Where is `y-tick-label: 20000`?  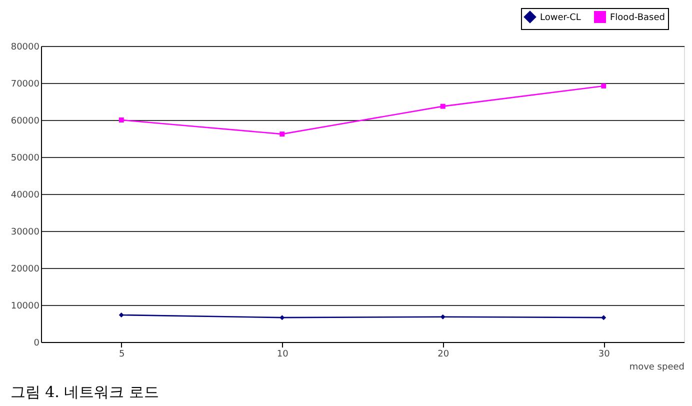
y-tick-label: 20000 is located at coordinates (25, 269).